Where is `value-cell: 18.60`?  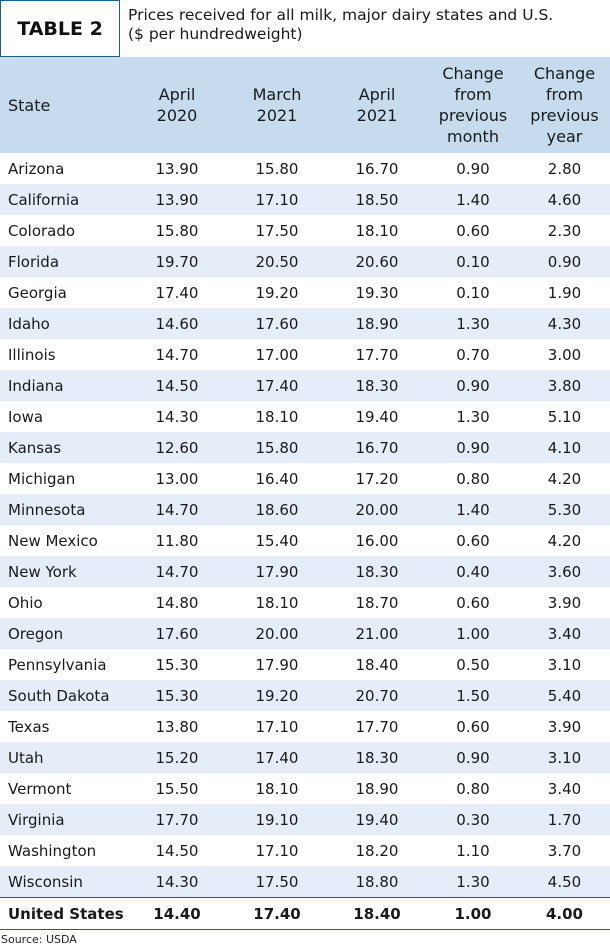 value-cell: 18.60 is located at coordinates (277, 509).